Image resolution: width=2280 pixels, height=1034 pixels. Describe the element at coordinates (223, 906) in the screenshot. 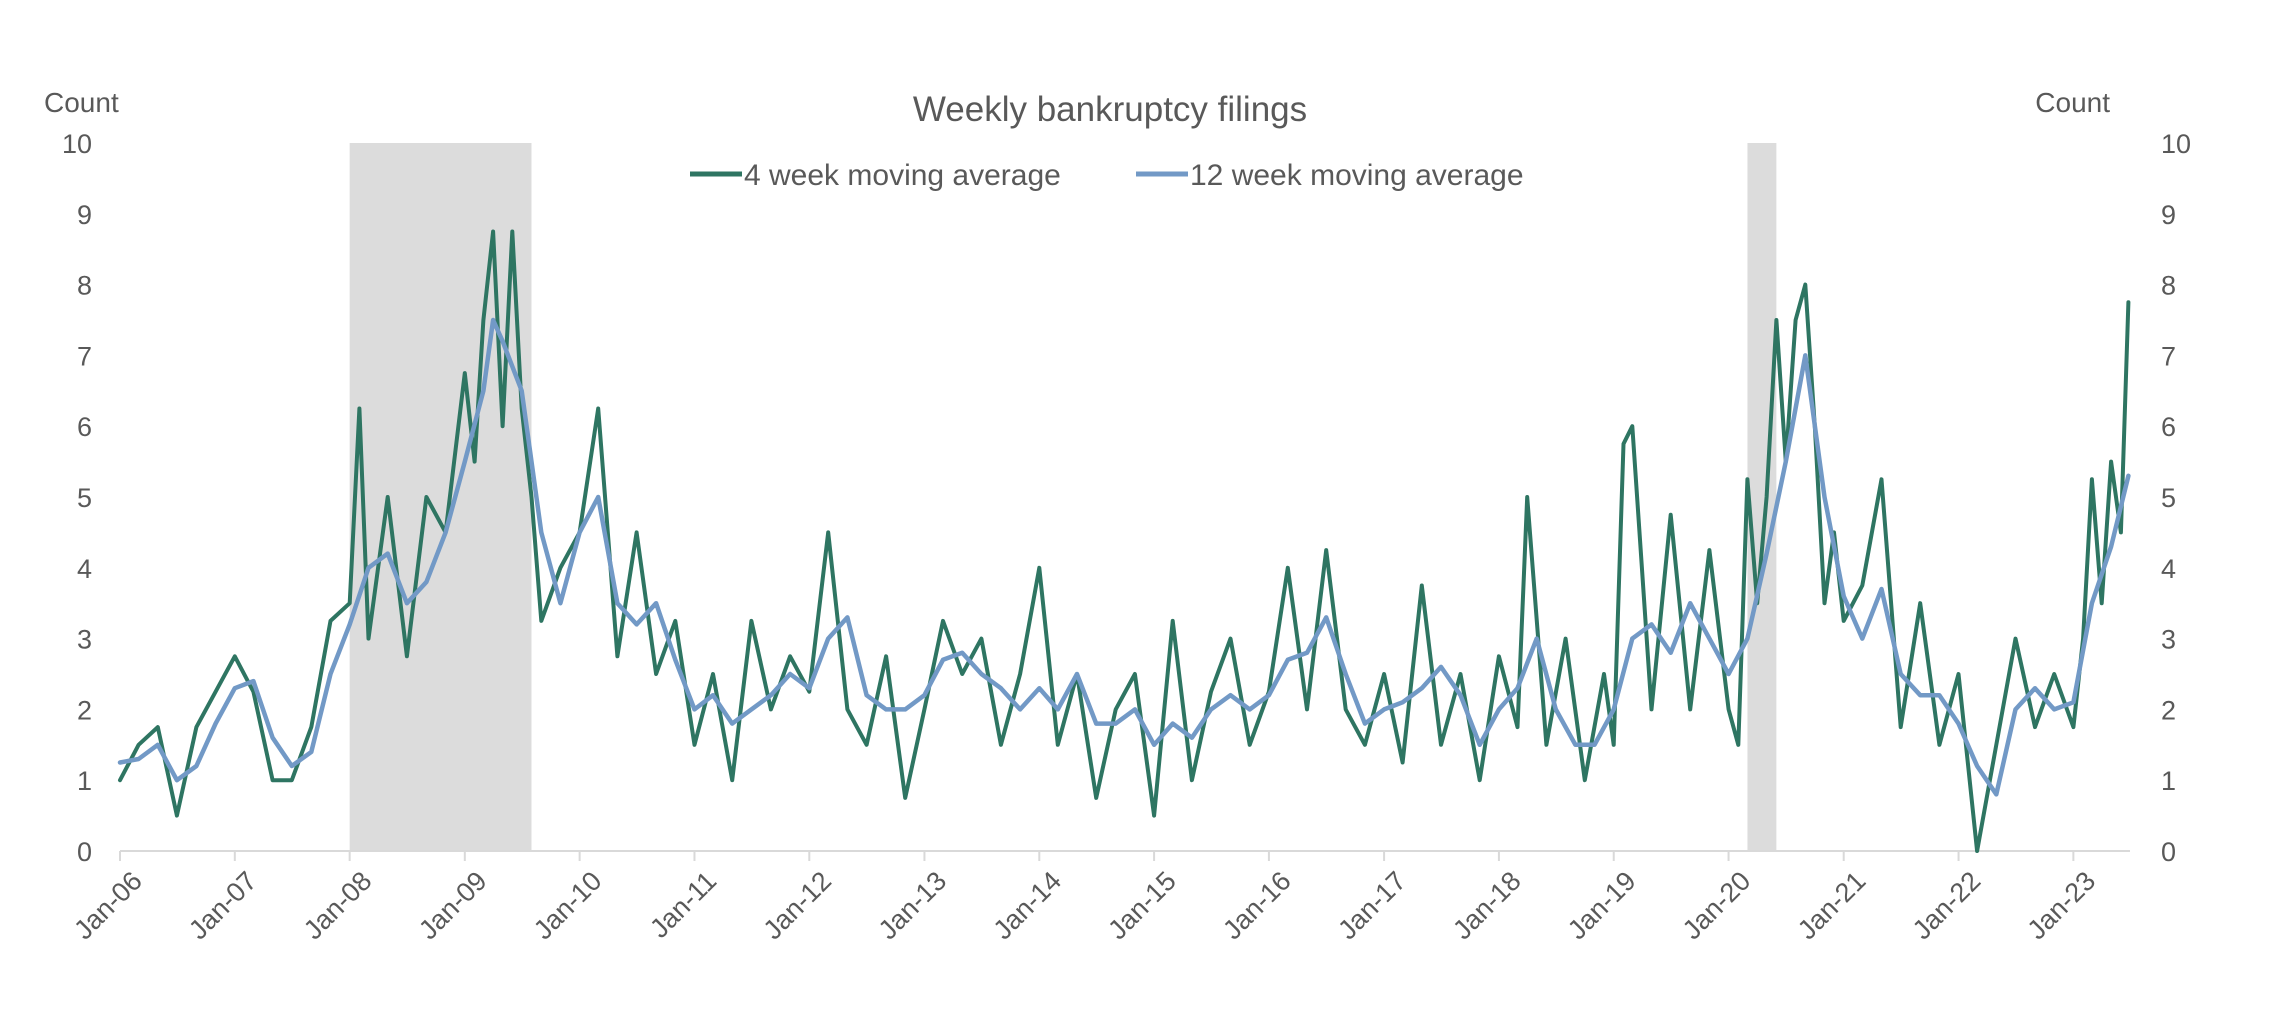

I see `x-tick-label: Jan-07` at that location.